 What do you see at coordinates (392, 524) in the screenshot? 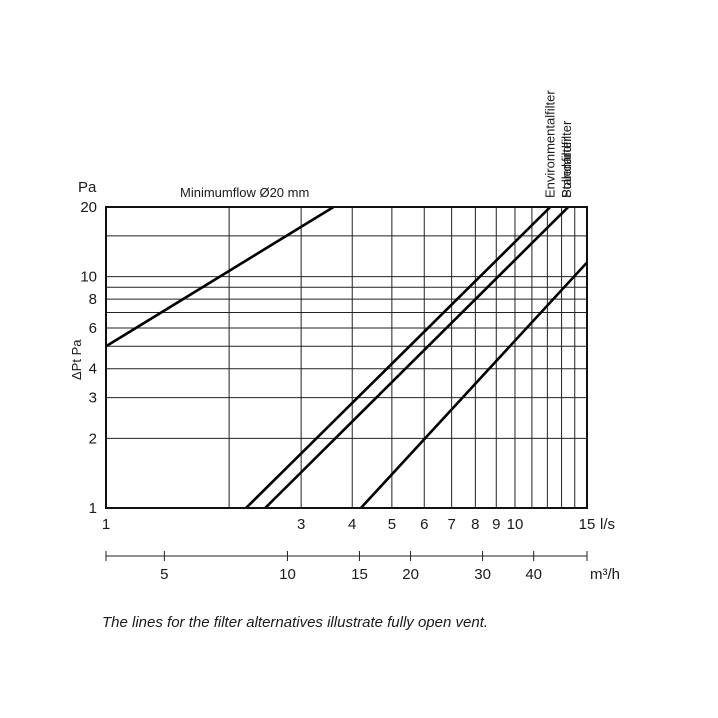
I see `x-tick-label: 5` at bounding box center [392, 524].